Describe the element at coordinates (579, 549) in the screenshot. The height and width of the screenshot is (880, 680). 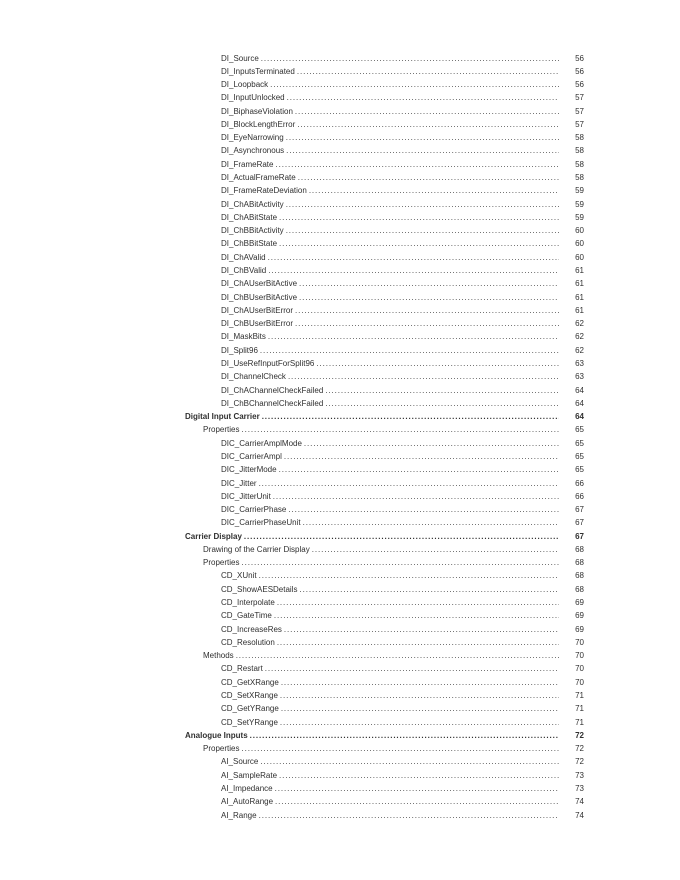
I see `toc-entry-page-number: 68` at that location.